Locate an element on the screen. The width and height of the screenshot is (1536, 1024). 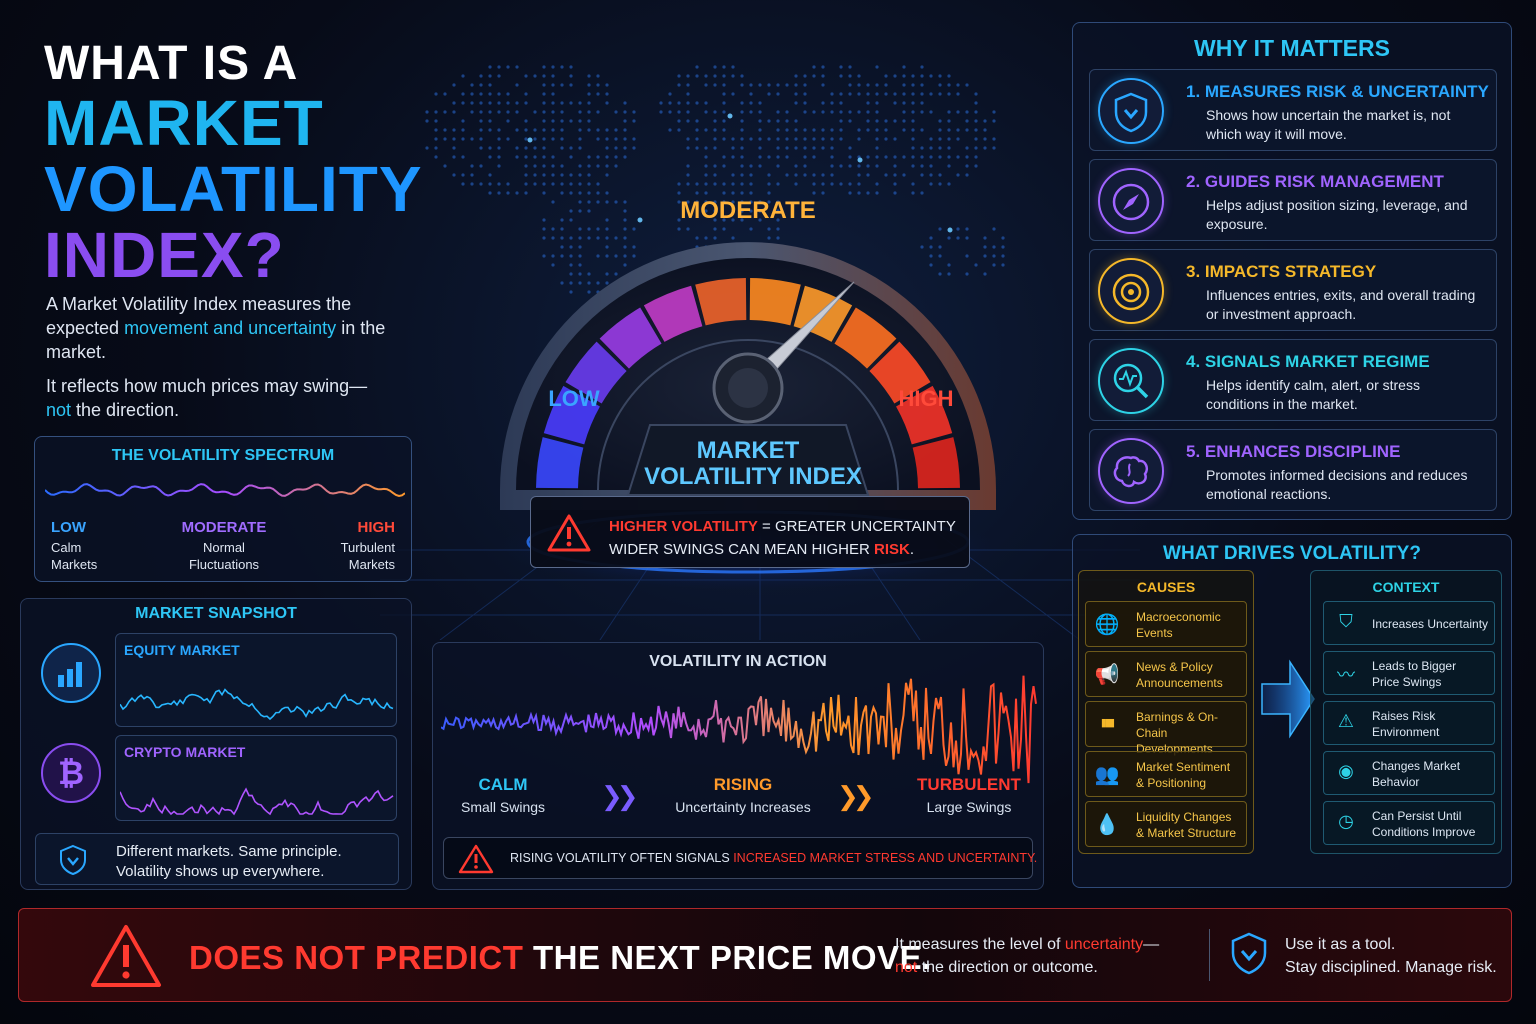
gauge-warning-line2: WIDER SWINGS CAN MEAN HIGHER RISK. is located at coordinates (782, 549).